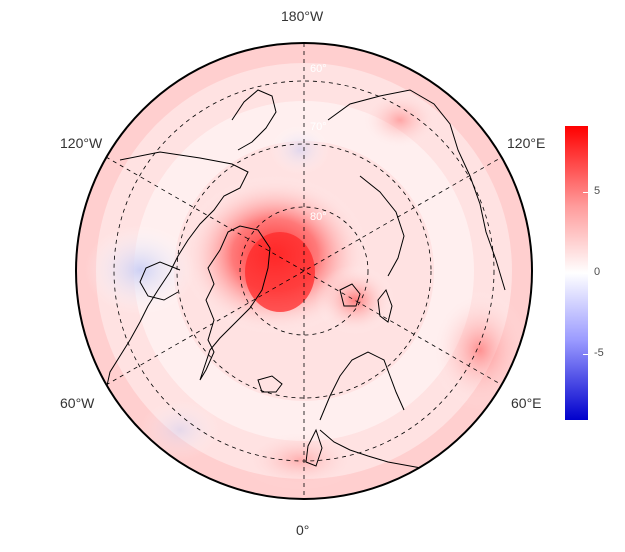 This screenshot has width=625, height=552. I want to click on lat-label-80: 80°, so click(318, 217).